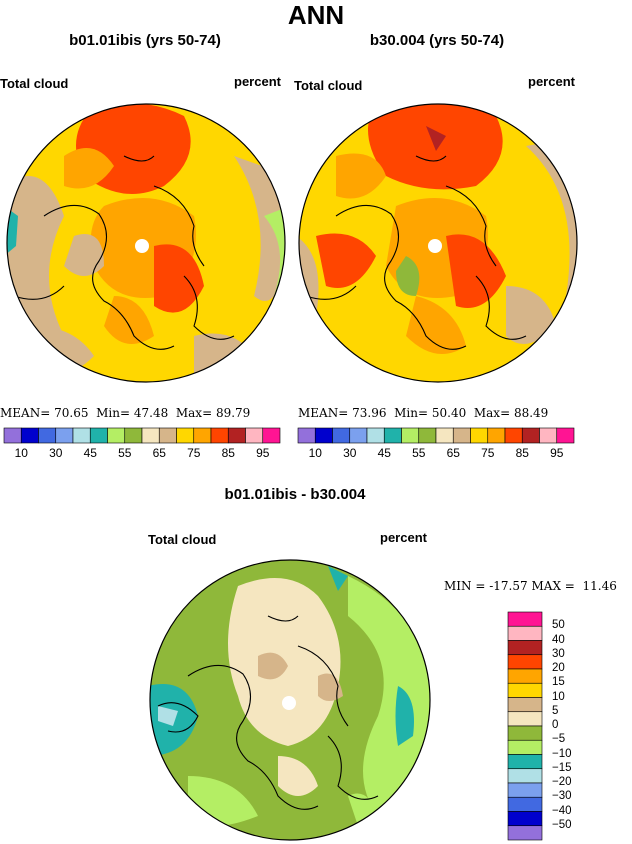 This screenshot has width=632, height=844. Describe the element at coordinates (559, 739) in the screenshot. I see `difference-legend-label: −5` at that location.